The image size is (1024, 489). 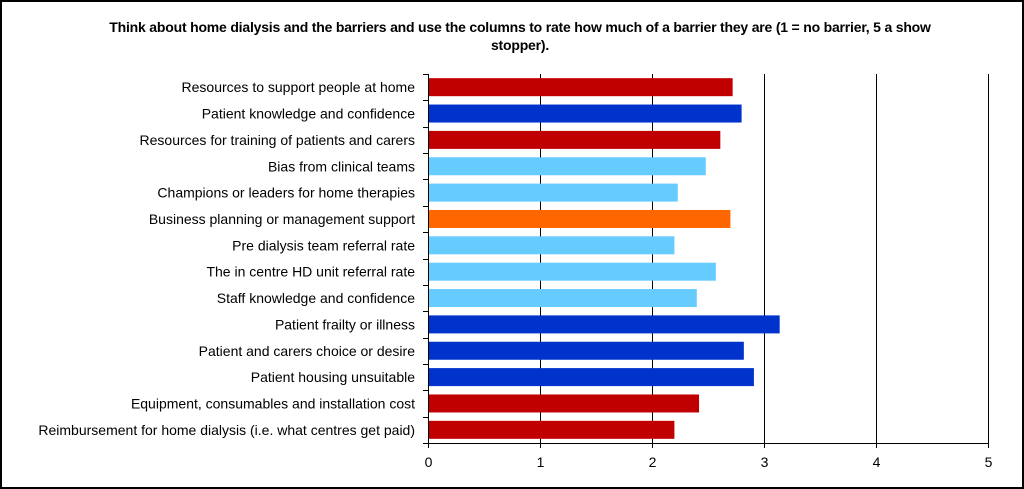 What do you see at coordinates (307, 351) in the screenshot?
I see `category-label-11: Patient and carers choice or desire` at bounding box center [307, 351].